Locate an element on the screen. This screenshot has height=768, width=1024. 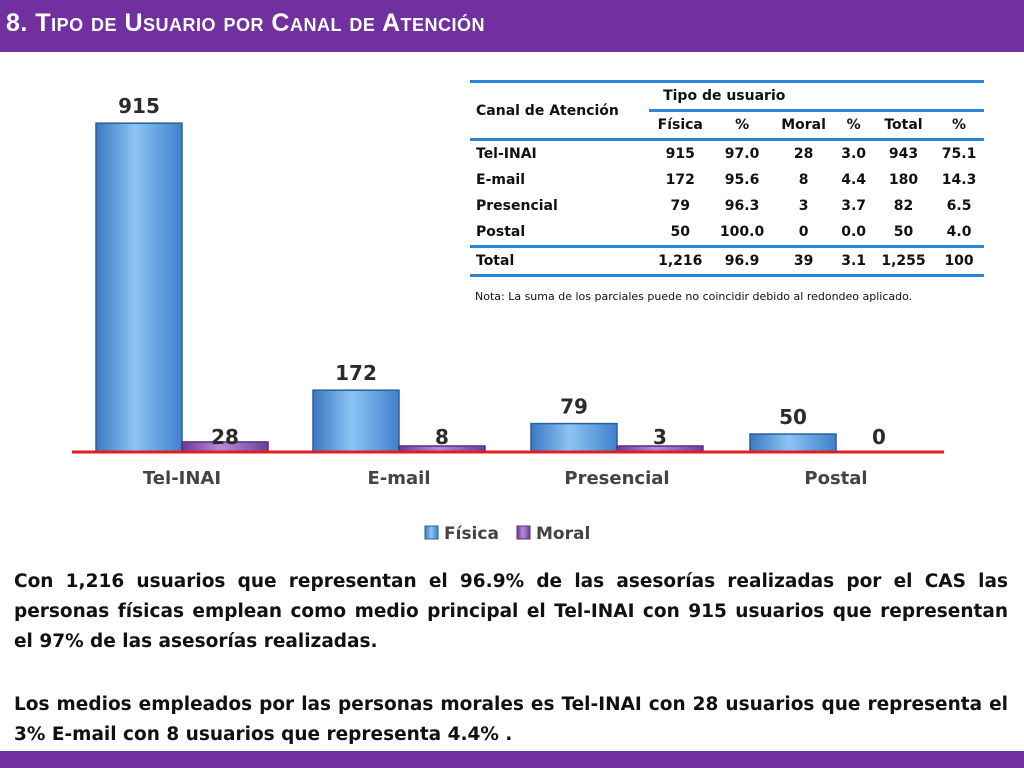
table-cell: 28 is located at coordinates (803, 152).